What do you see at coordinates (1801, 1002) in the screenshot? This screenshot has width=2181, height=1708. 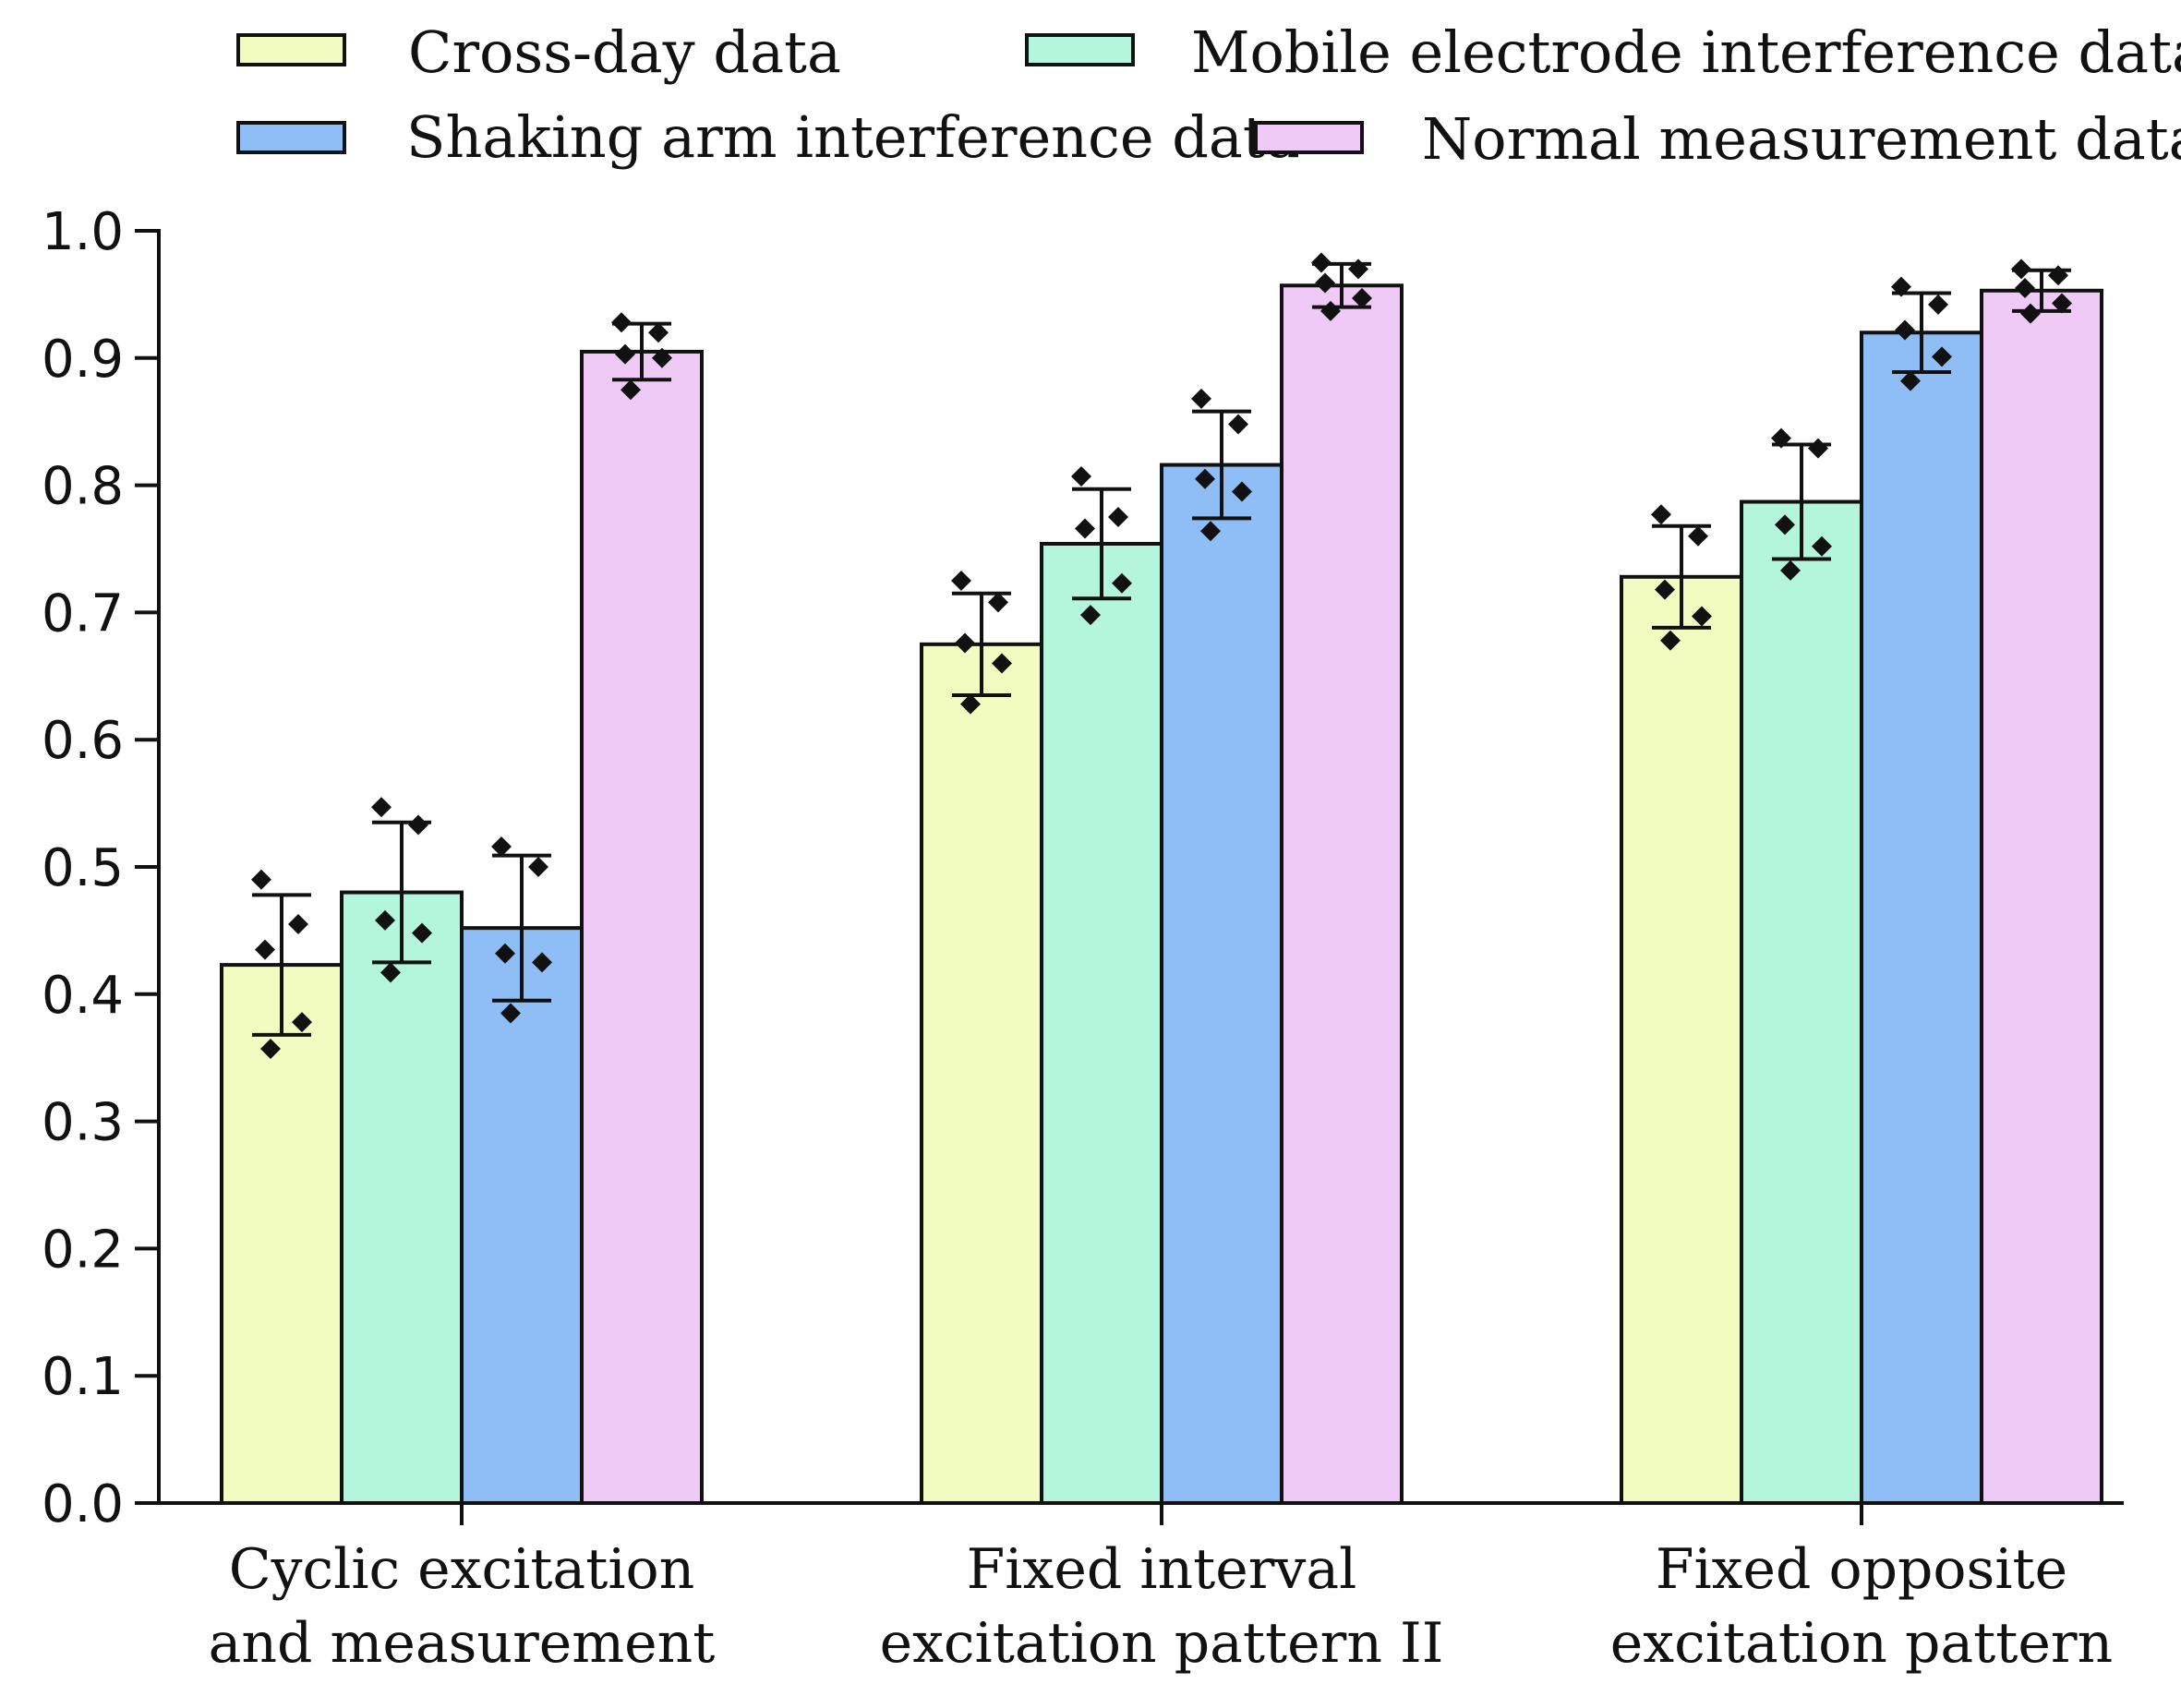 I see `bar-s2-c3` at bounding box center [1801, 1002].